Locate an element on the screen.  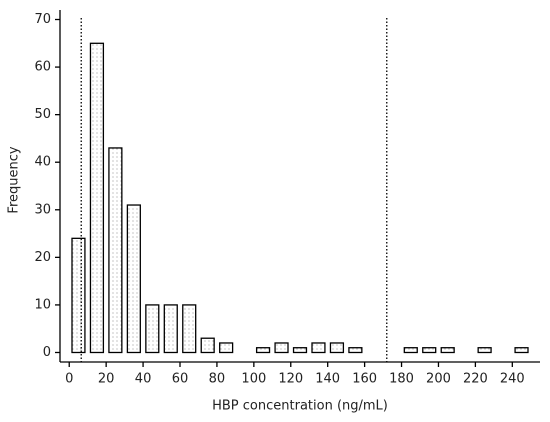
x-axis-label: HBP concentration (ng/mL) is located at coordinates (300, 406).